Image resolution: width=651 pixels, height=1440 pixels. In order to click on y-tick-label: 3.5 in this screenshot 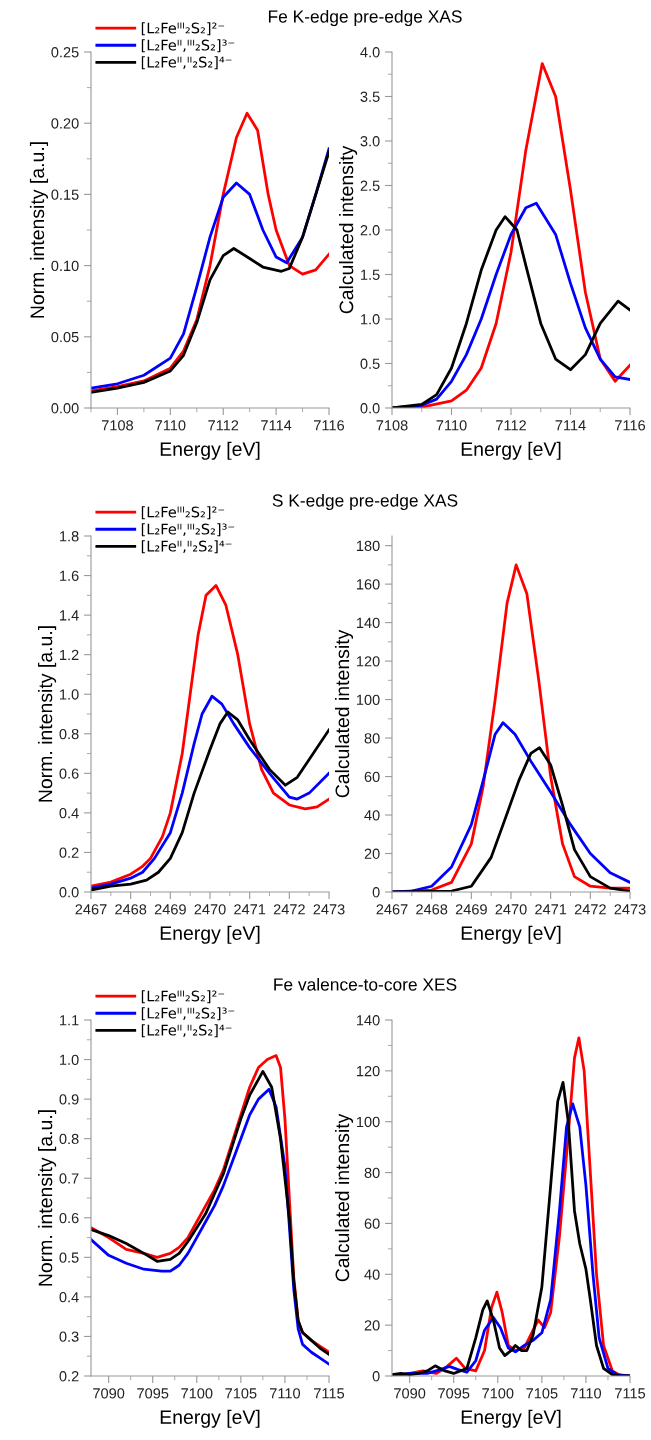, I will do `click(370, 96)`.